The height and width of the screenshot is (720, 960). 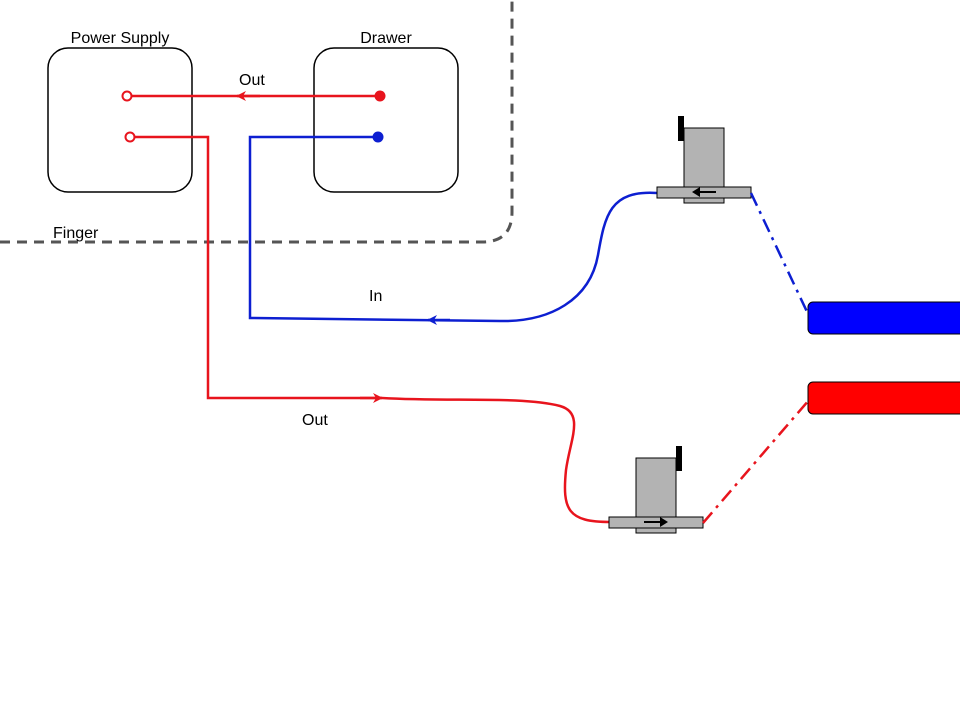 What do you see at coordinates (704, 160) in the screenshot?
I see `valve-upper` at bounding box center [704, 160].